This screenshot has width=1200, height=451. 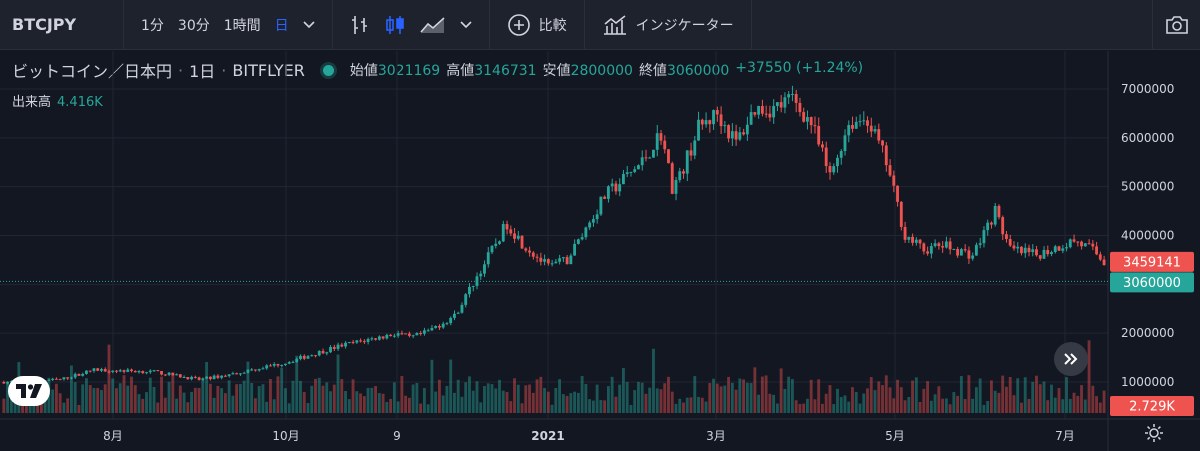 I want to click on interval-1h-button: 1時間, so click(x=242, y=25).